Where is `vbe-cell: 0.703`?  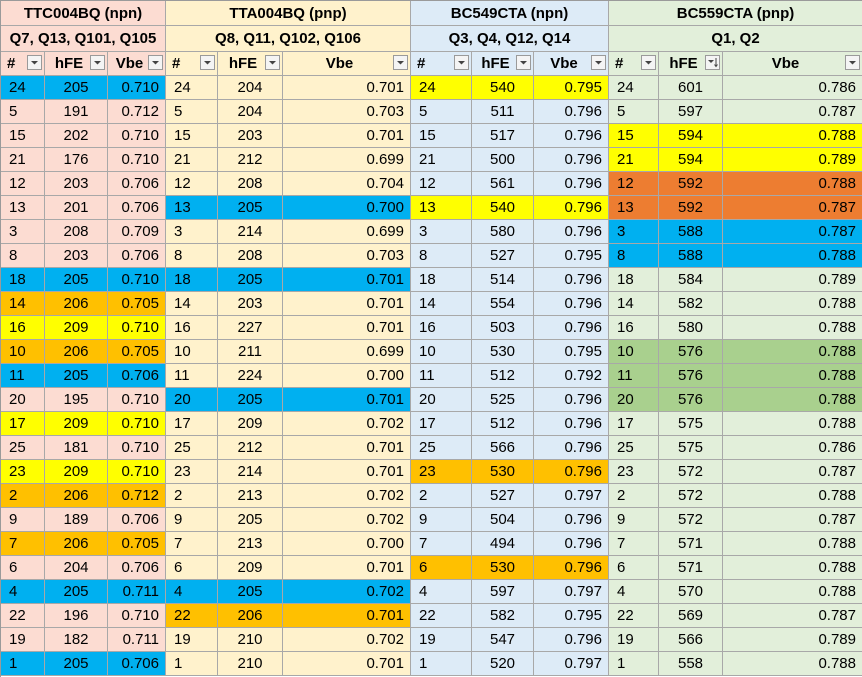 vbe-cell: 0.703 is located at coordinates (347, 256).